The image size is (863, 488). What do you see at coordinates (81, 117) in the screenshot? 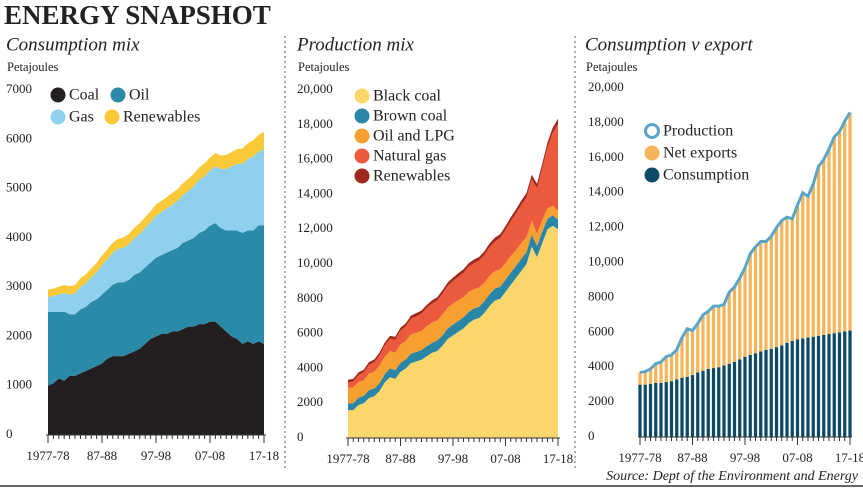
I see `legend-label: Gas` at bounding box center [81, 117].